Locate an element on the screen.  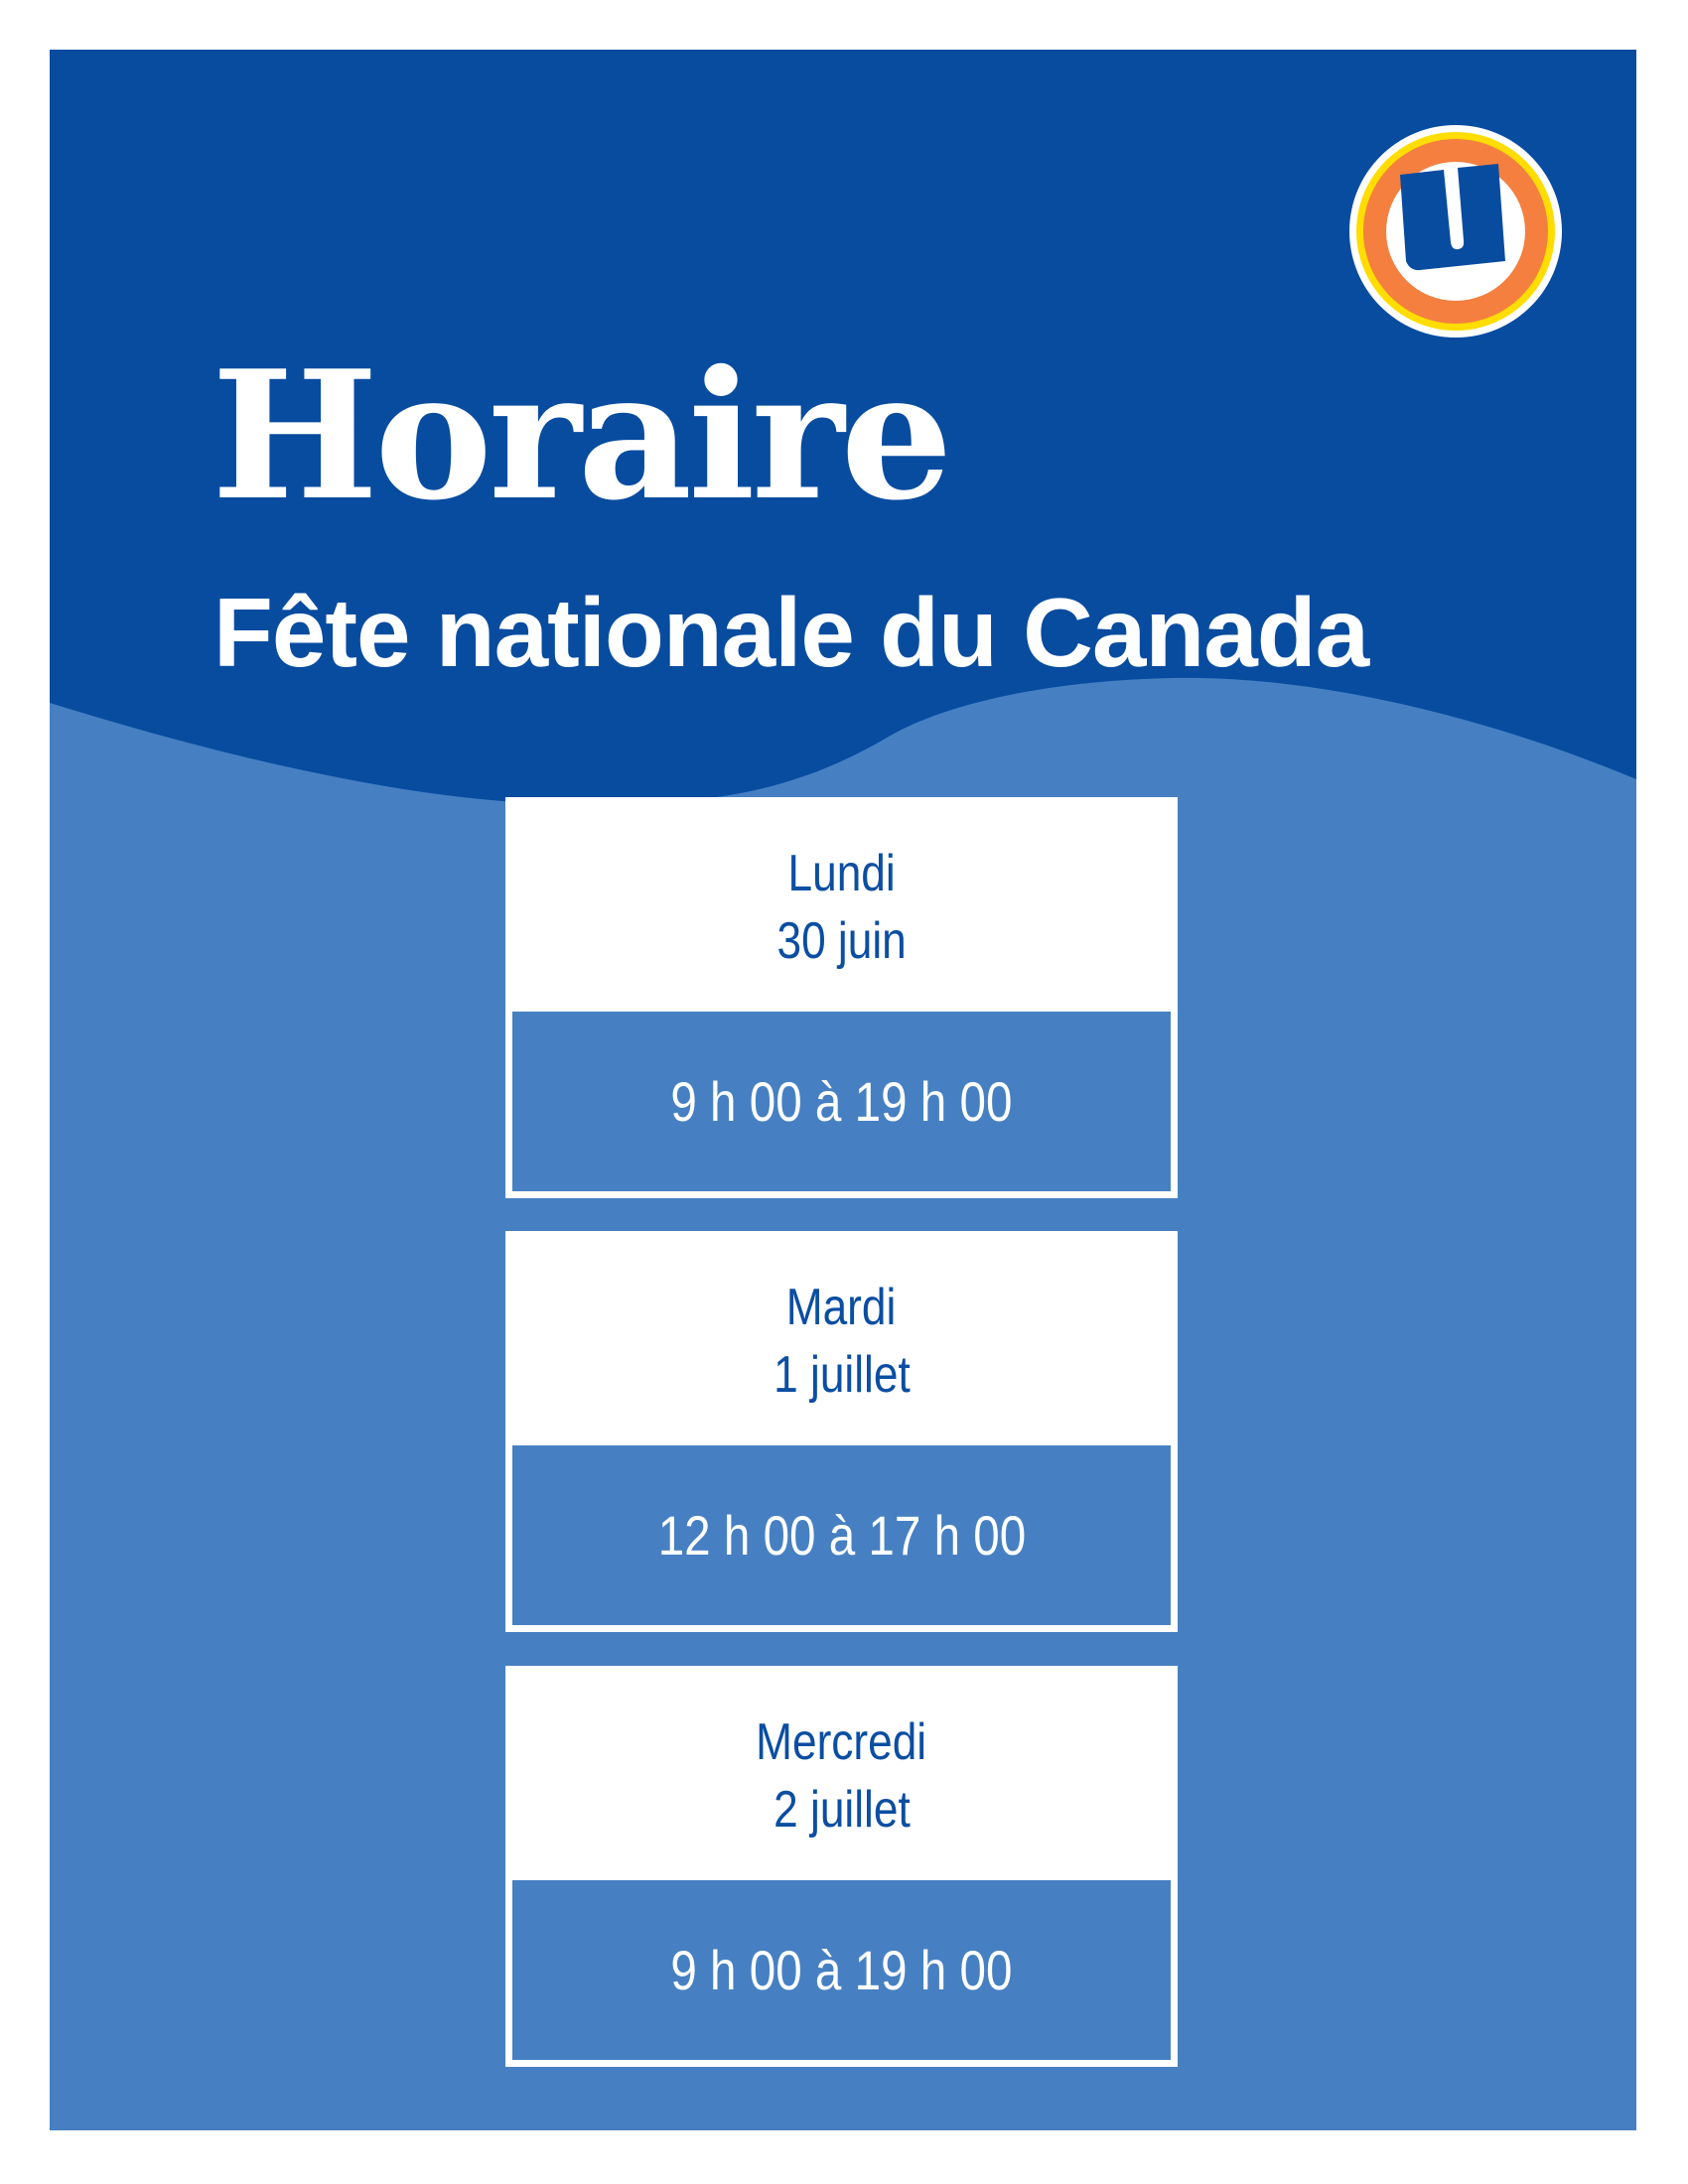
card-header: Lundi 30 juin is located at coordinates (841, 904).